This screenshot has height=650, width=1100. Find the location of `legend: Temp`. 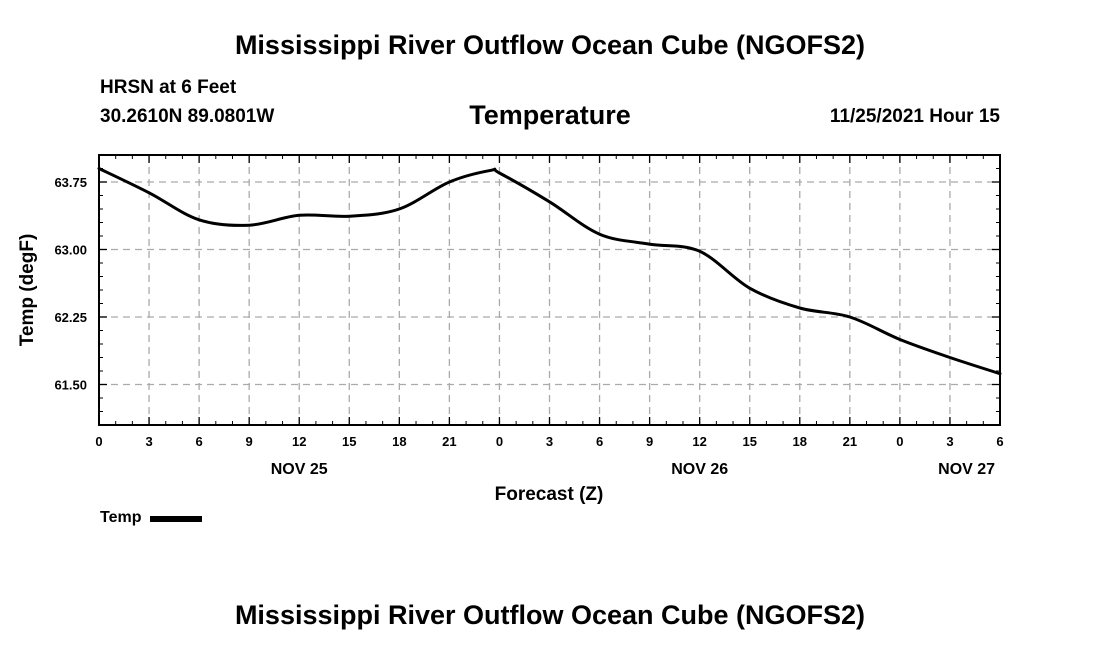

legend: Temp is located at coordinates (151, 518).